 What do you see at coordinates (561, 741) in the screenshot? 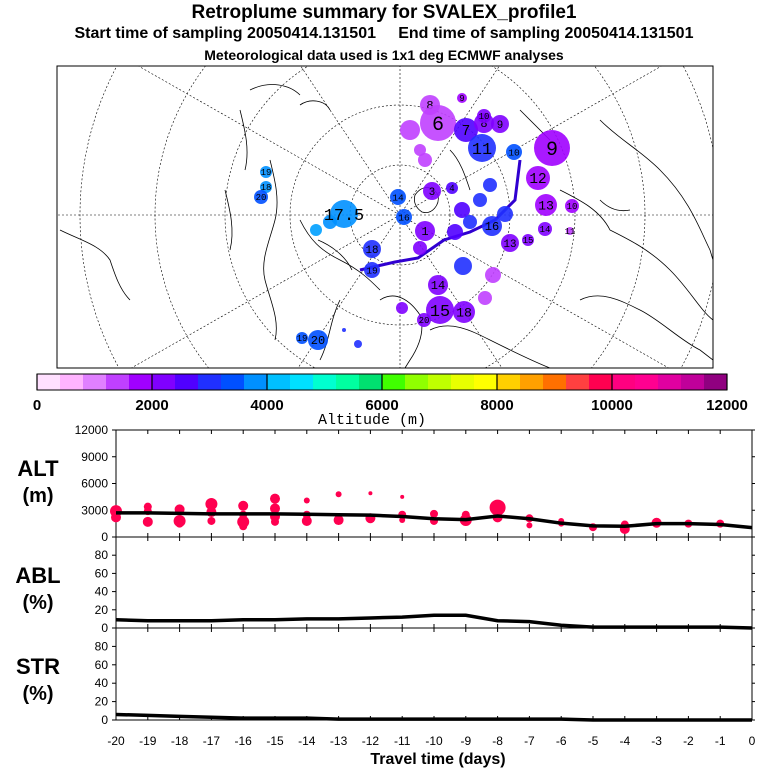
I see `x-tick-label: -6` at bounding box center [561, 741].